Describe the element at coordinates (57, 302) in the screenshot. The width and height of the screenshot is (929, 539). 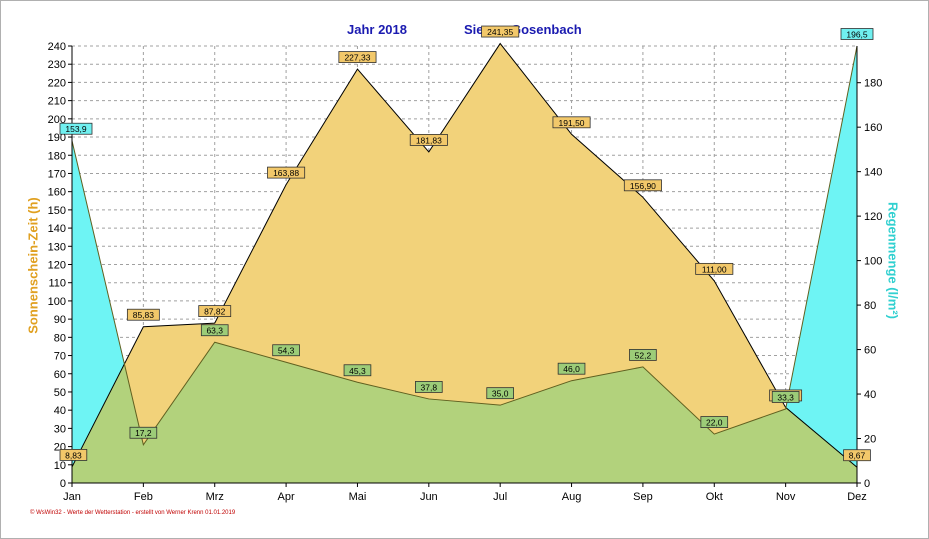
I see `left-tick-label: 100` at that location.